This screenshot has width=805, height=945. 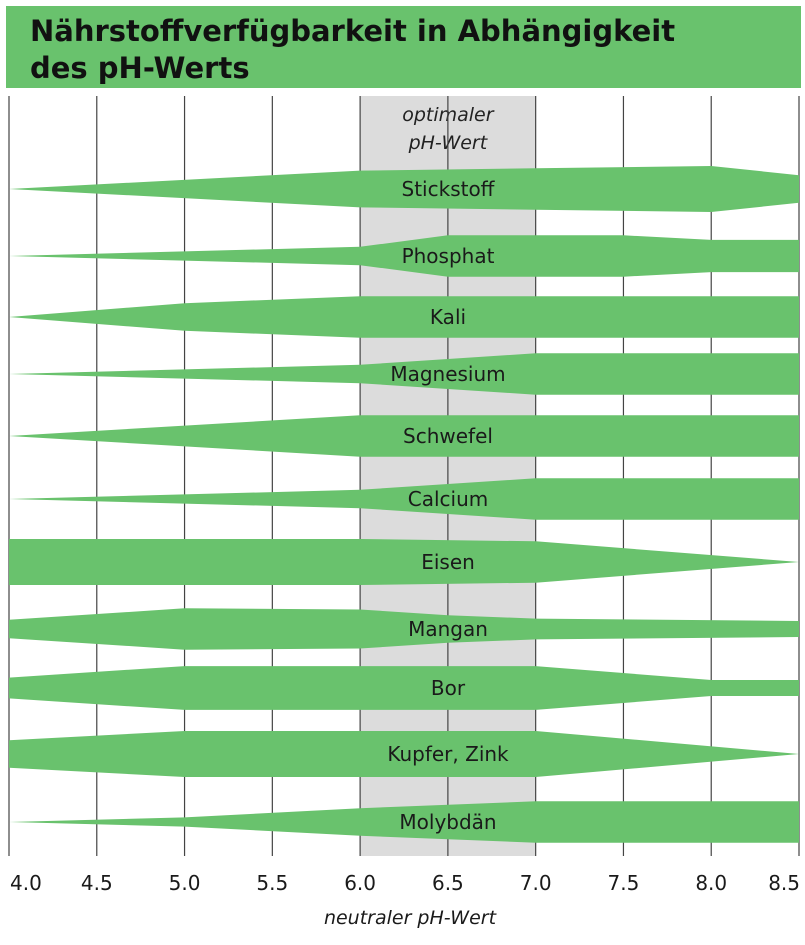 What do you see at coordinates (784, 883) in the screenshot?
I see `tick-label-8-5: 8.5` at bounding box center [784, 883].